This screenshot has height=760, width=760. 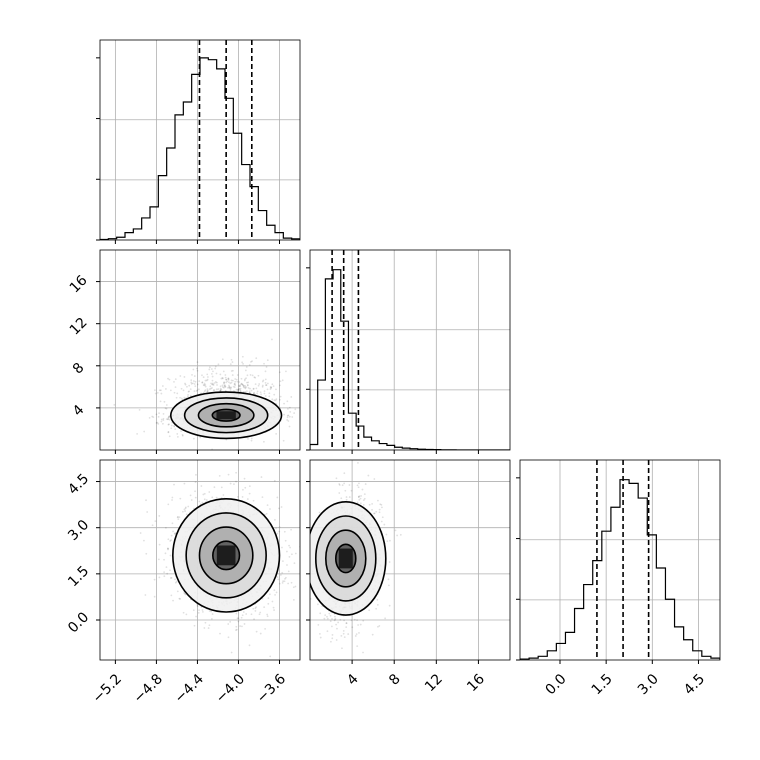 I want to click on xtick-label-p1-1: 8, so click(x=395, y=680).